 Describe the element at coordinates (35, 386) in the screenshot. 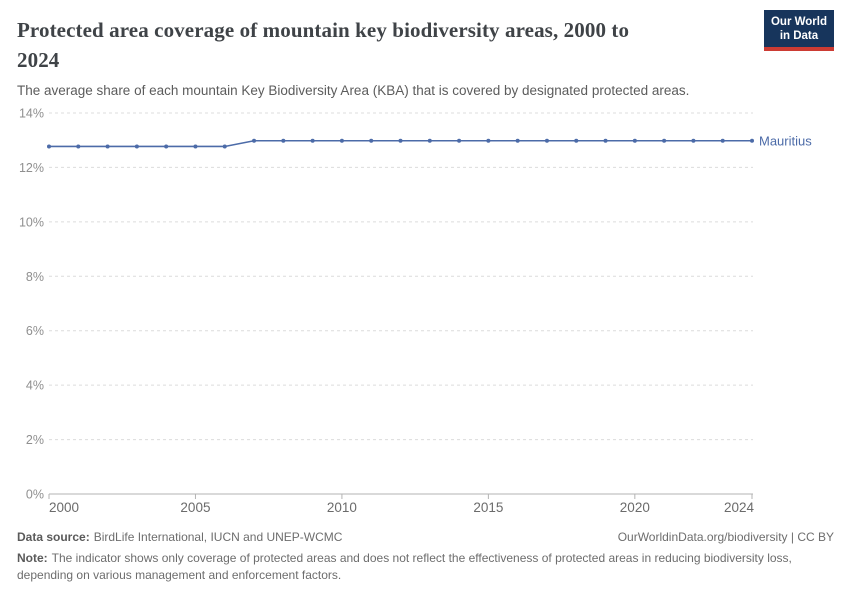

I see `y-tick-label: 4%` at that location.